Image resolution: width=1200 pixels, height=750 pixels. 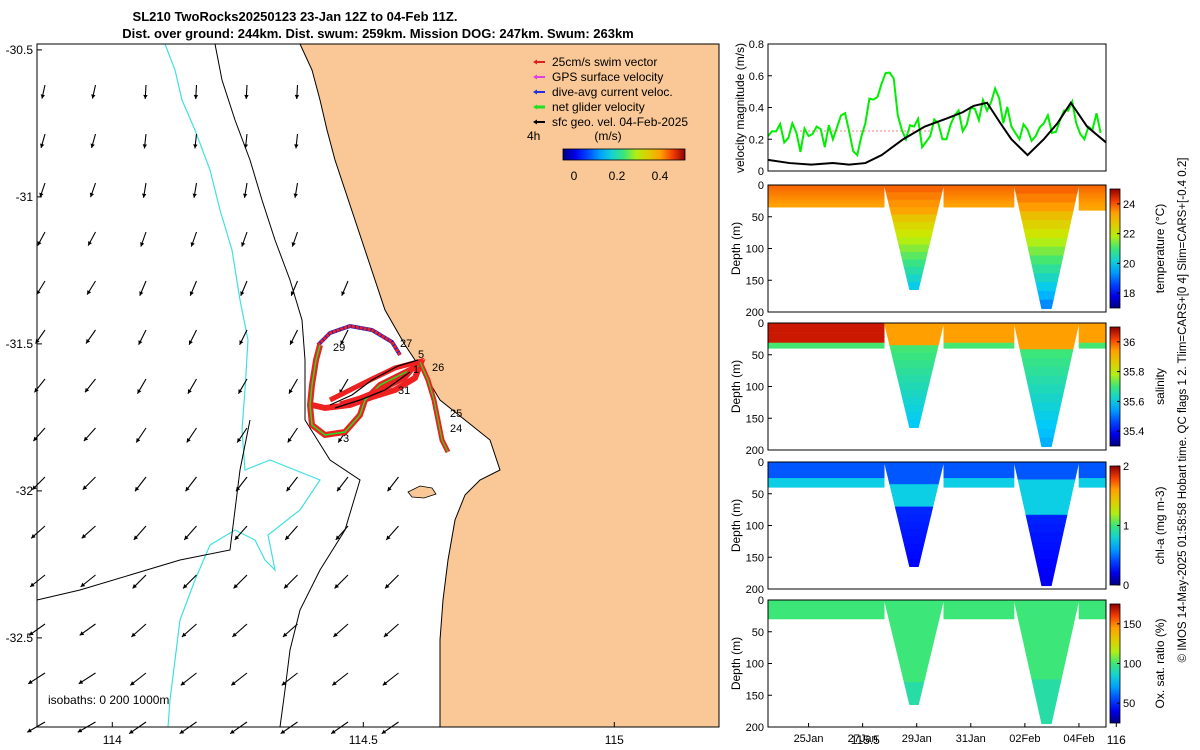 What do you see at coordinates (948, 526) in the screenshot?
I see `section-chl-a: 0 50 100 150 200 Depth (m) 0 1 2 chl-a (mg m-3)` at bounding box center [948, 526].